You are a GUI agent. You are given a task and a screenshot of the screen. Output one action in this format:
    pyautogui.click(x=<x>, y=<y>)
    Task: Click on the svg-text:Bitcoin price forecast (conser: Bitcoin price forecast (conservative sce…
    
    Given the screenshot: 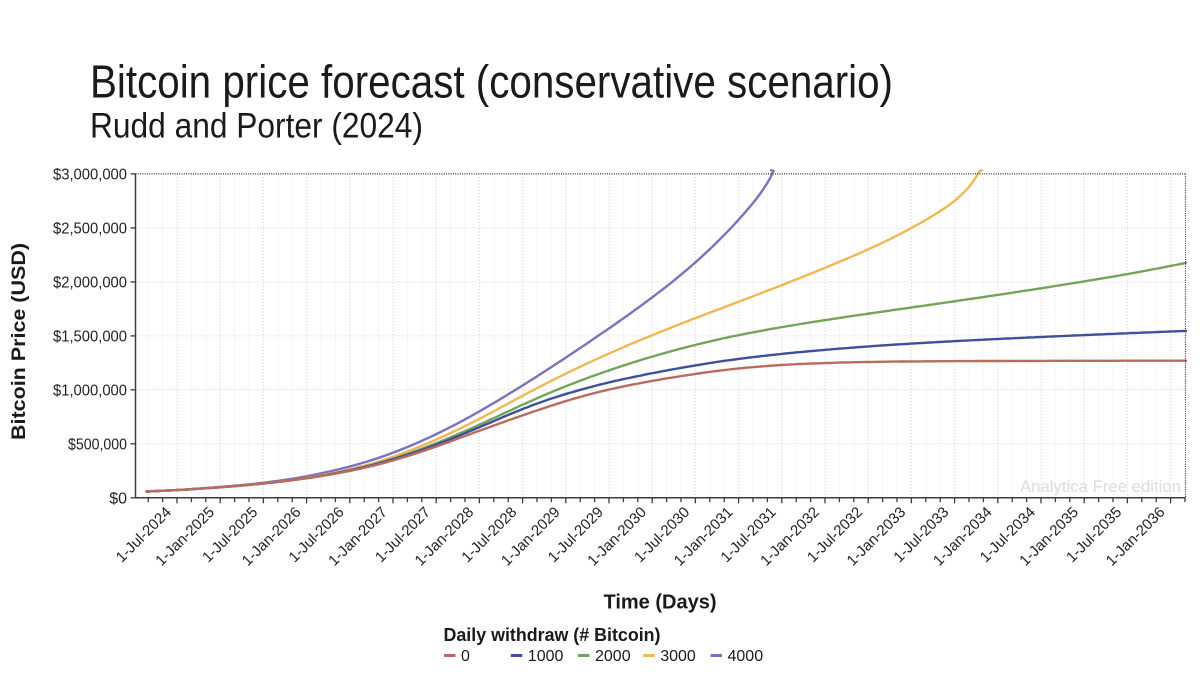 What is the action you would take?
    pyautogui.click(x=491, y=82)
    